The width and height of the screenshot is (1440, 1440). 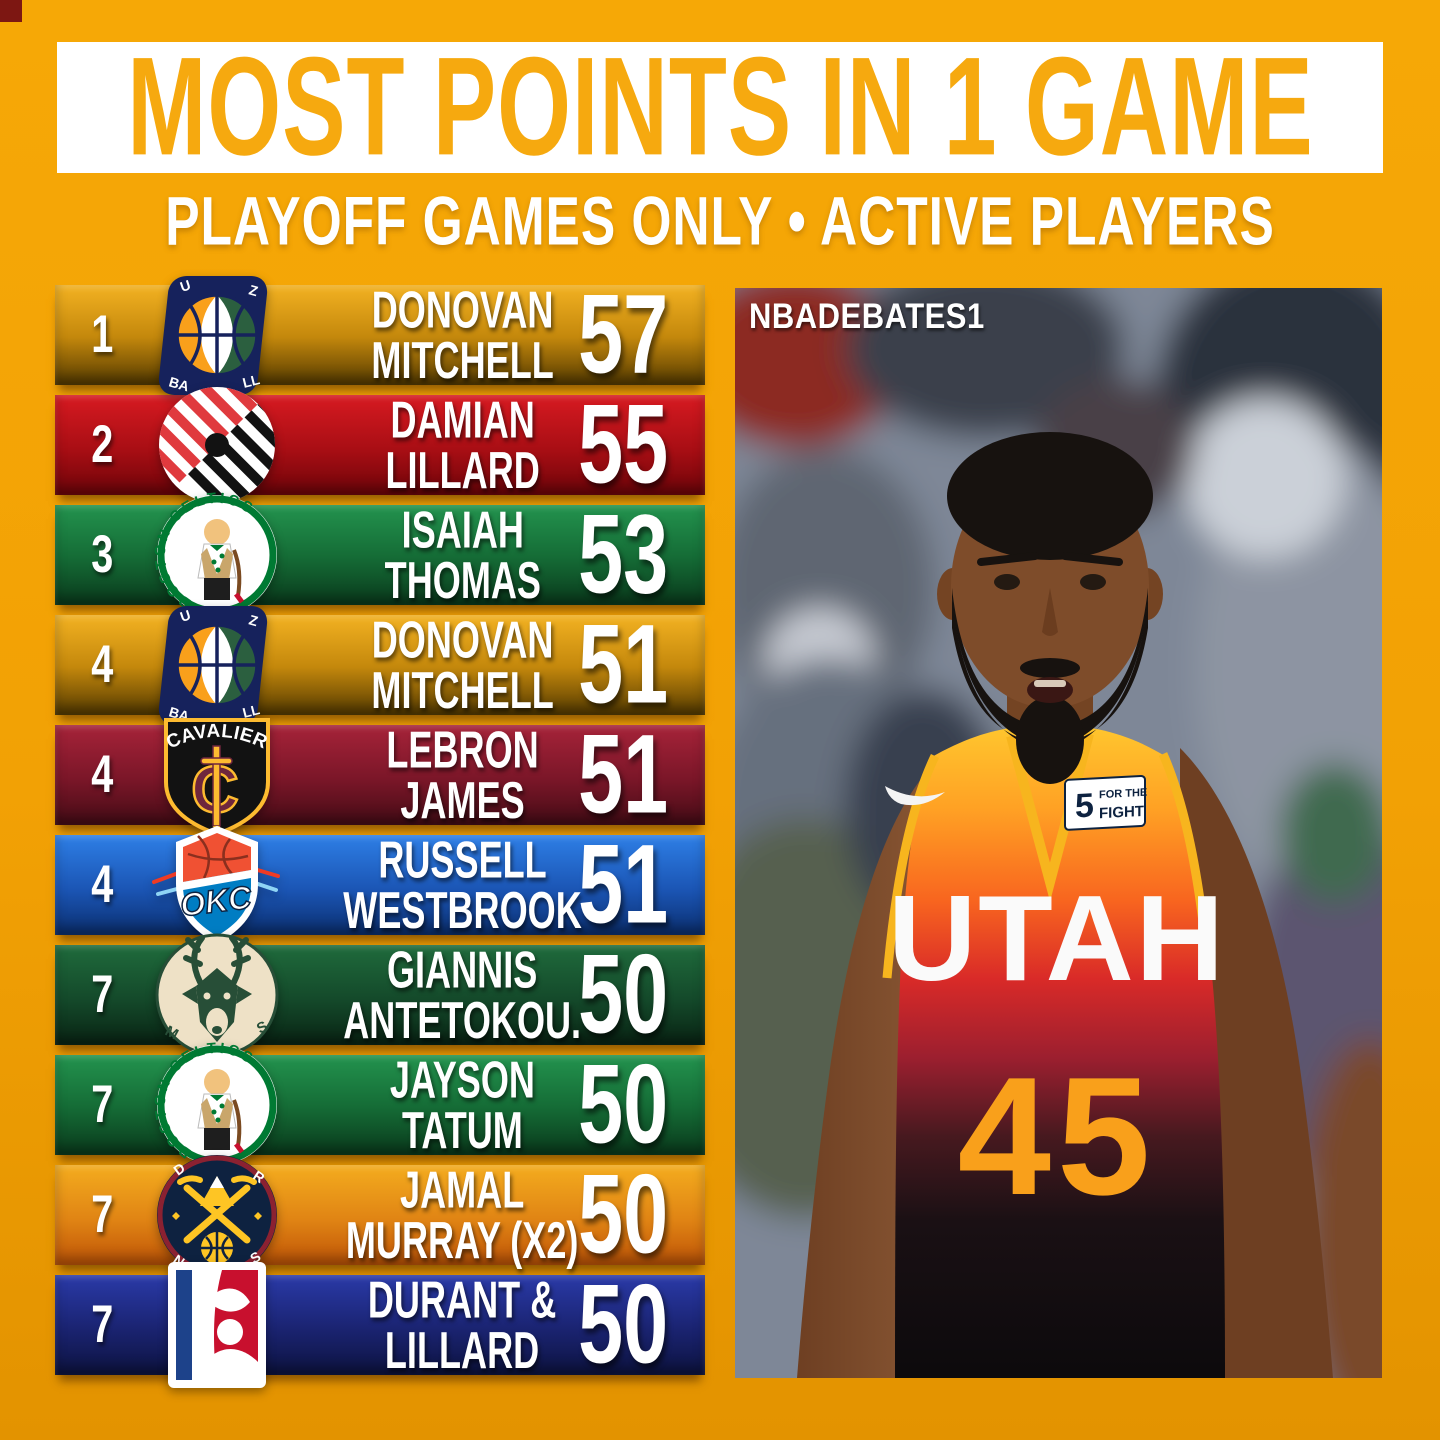 I want to click on title-banner: MOST POINTS IN 1 GAME, so click(x=720, y=106).